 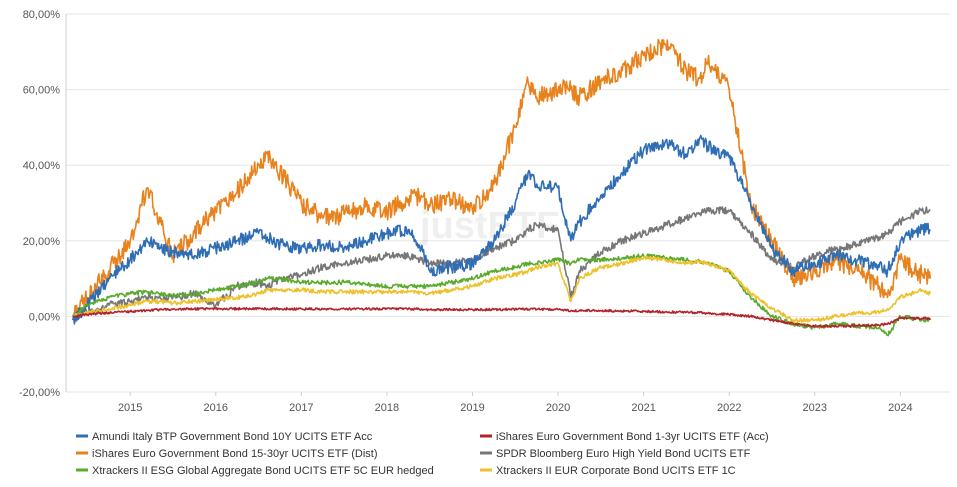 I want to click on x-tick-label: 2022, so click(x=729, y=408).